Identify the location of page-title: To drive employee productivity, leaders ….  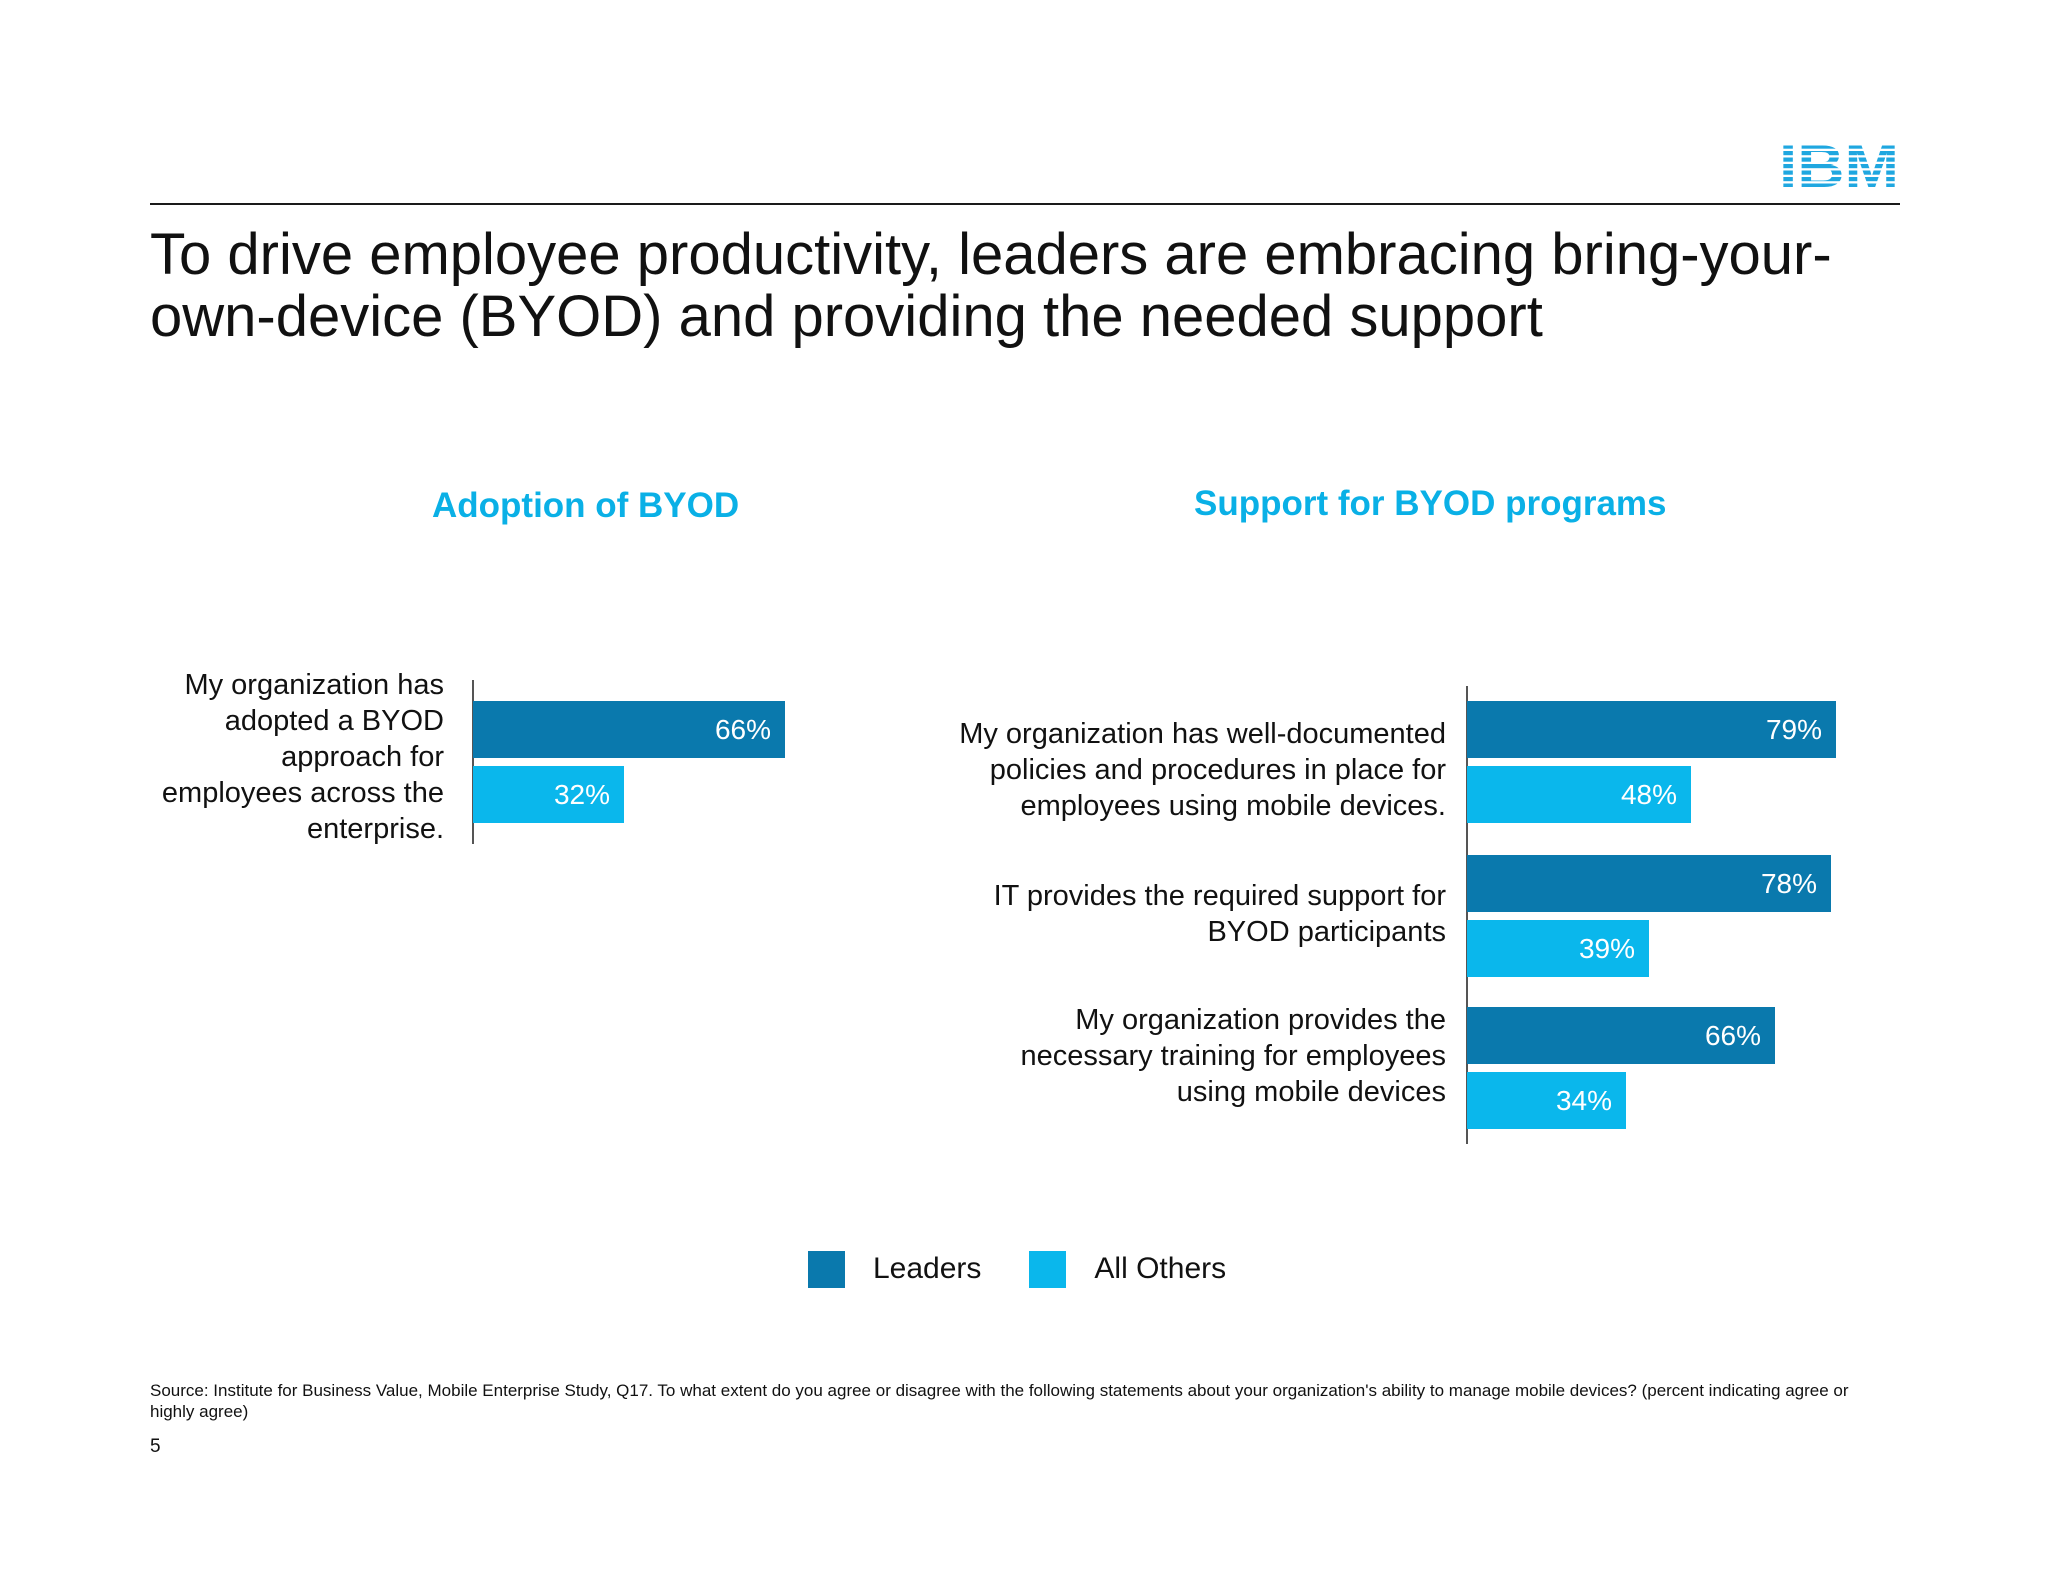
(991, 285).